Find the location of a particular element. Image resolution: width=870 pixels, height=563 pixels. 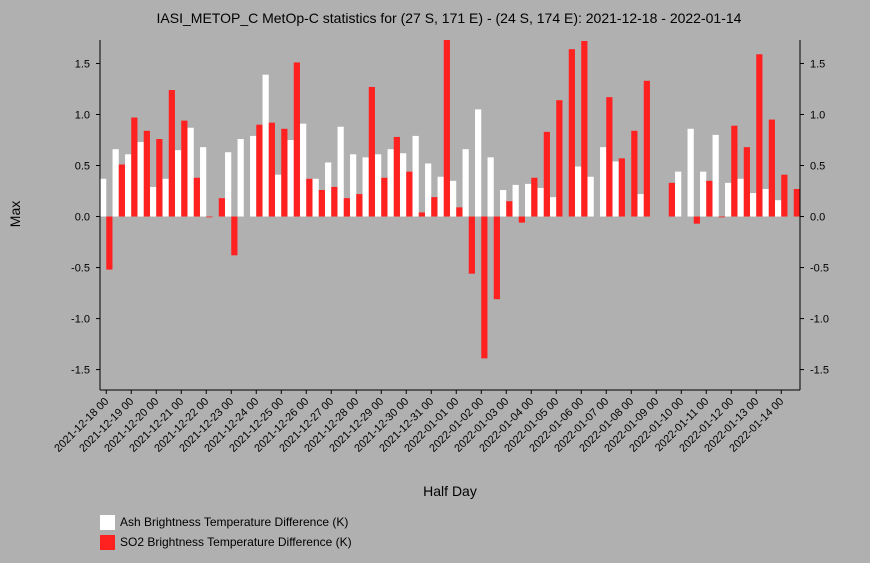

x-axis-label: Half Day is located at coordinates (450, 491).